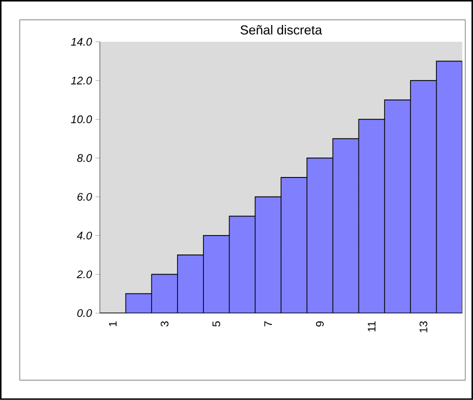 The image size is (473, 400). Describe the element at coordinates (84, 274) in the screenshot. I see `y-tick-label: 2.0` at that location.